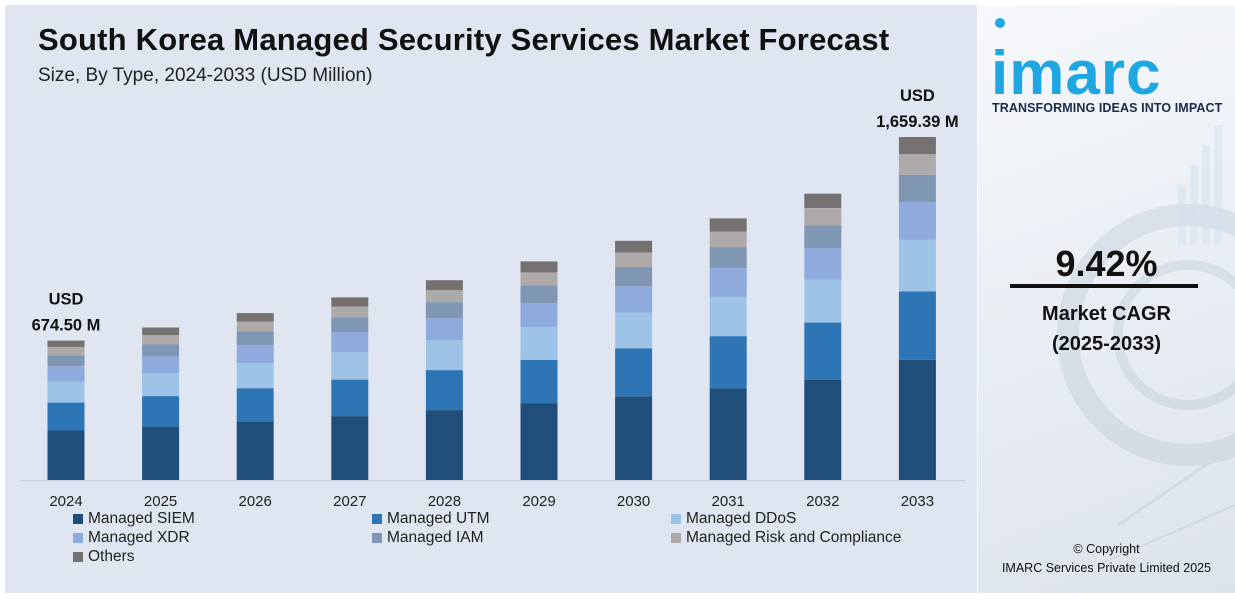 Image resolution: width=1235 pixels, height=600 pixels. What do you see at coordinates (741, 518) in the screenshot?
I see `legend-label: Managed DDoS` at bounding box center [741, 518].